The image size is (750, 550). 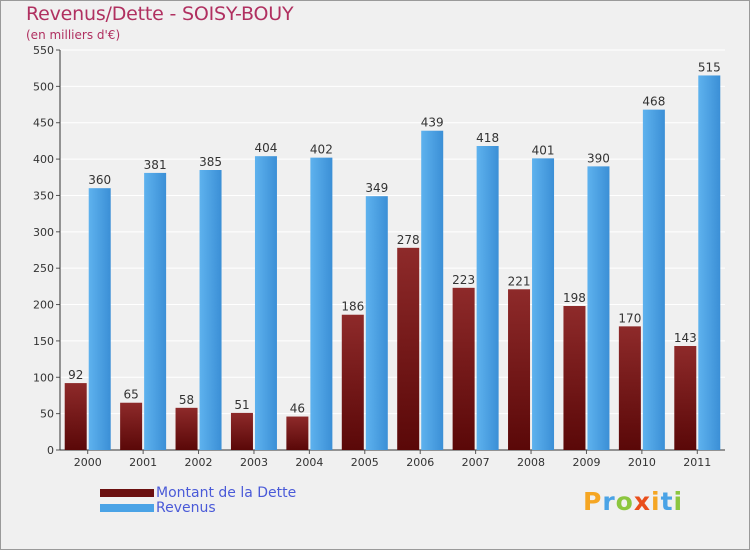 What do you see at coordinates (629, 318) in the screenshot?
I see `data-label-debt: 170` at bounding box center [629, 318].